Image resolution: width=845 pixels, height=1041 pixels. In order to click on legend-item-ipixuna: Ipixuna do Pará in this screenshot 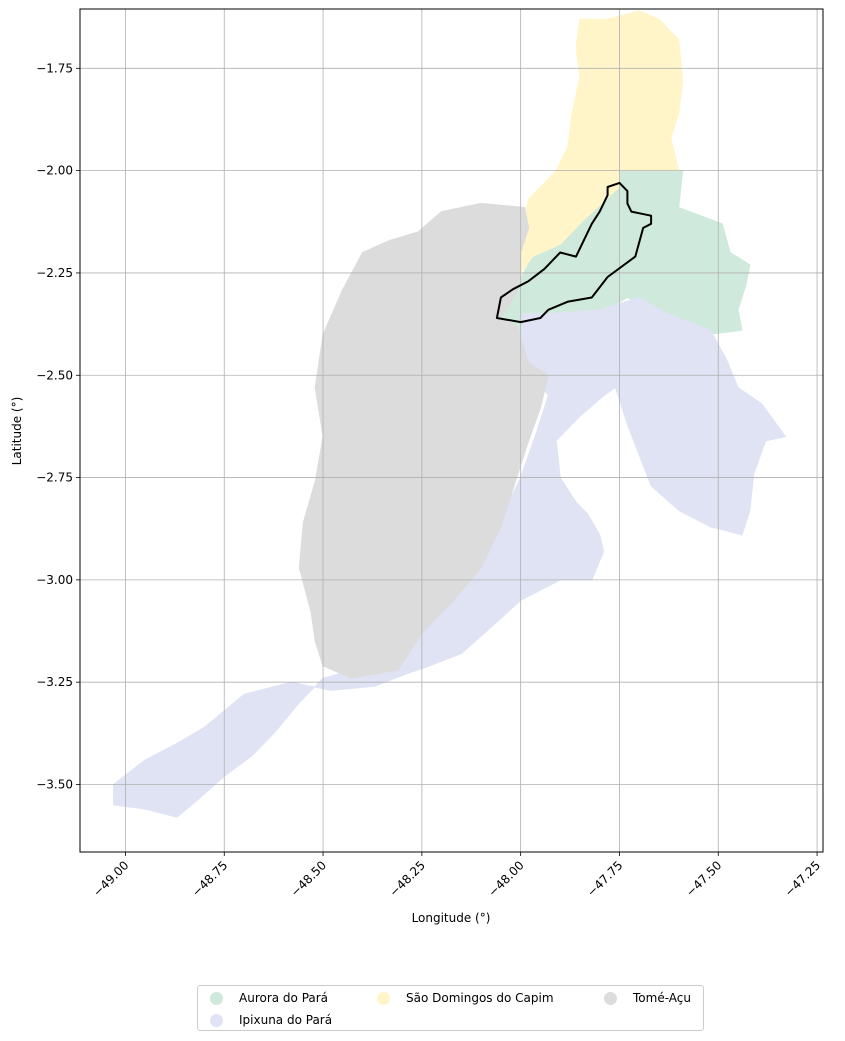, I will do `click(271, 1020)`.